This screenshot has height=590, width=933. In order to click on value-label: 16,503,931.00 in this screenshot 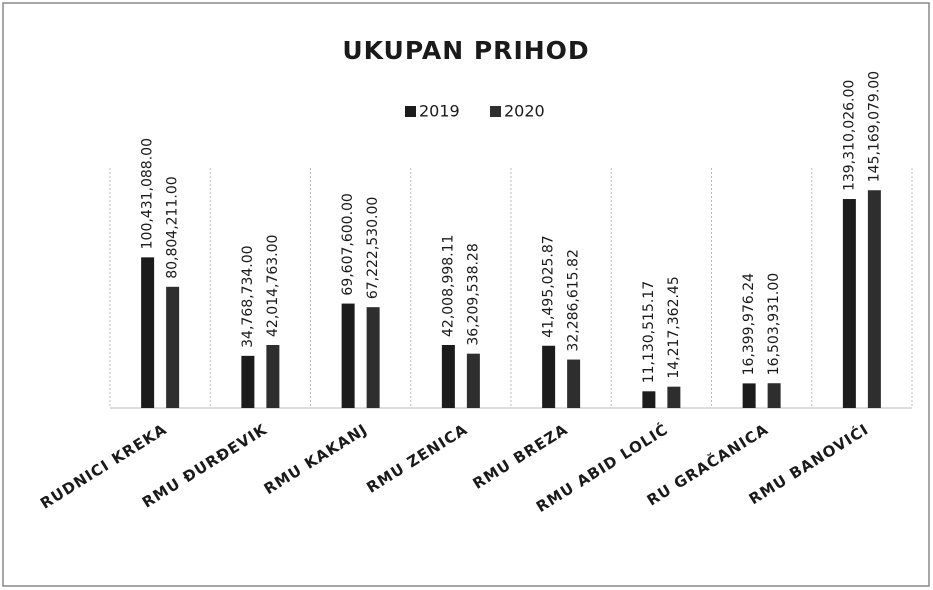, I will do `click(774, 324)`.